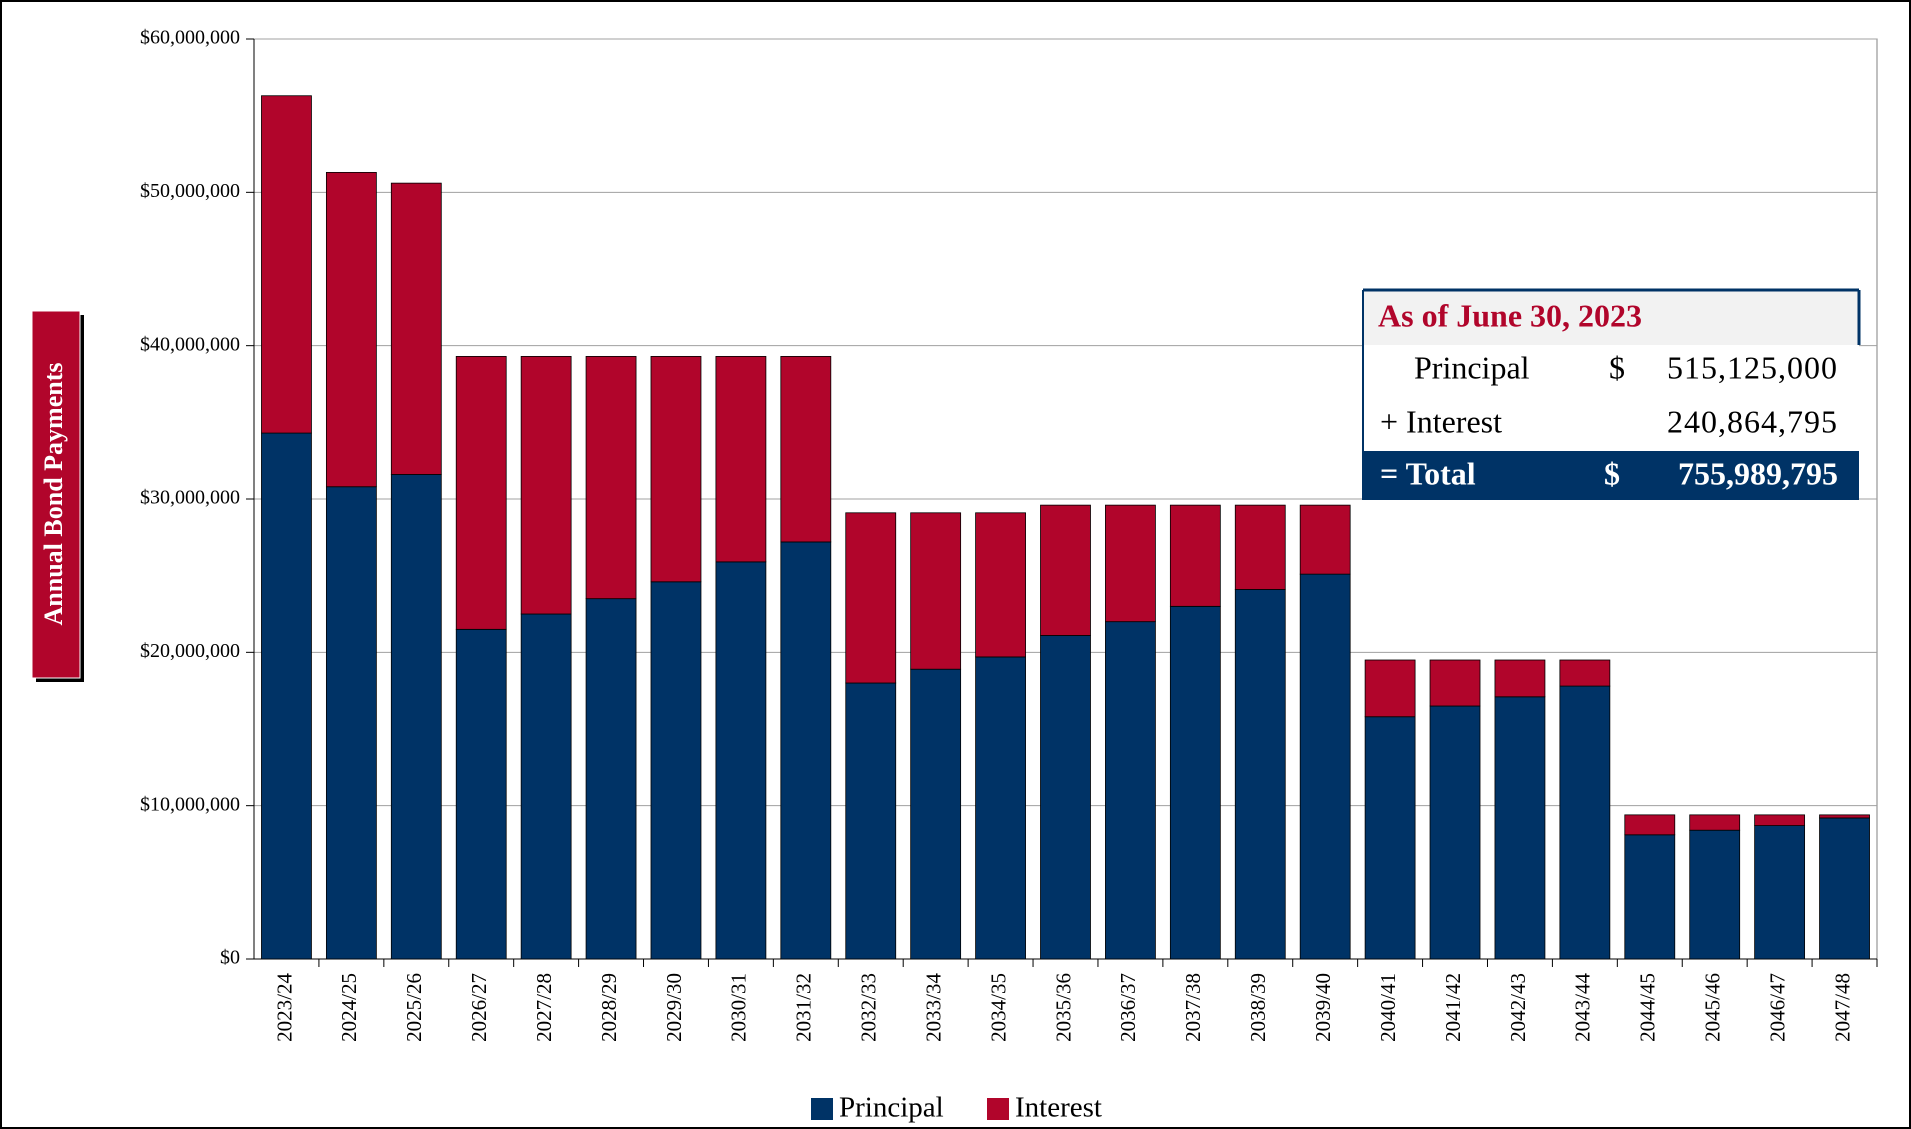  I want to click on x-tick-label: 2043/44, so click(1583, 1007).